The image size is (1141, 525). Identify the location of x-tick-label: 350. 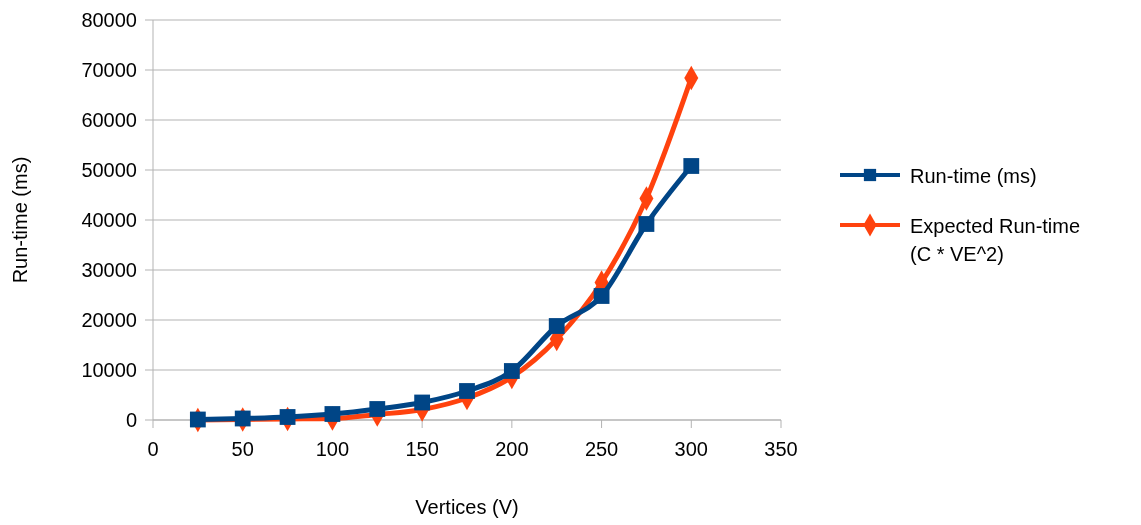
(781, 449).